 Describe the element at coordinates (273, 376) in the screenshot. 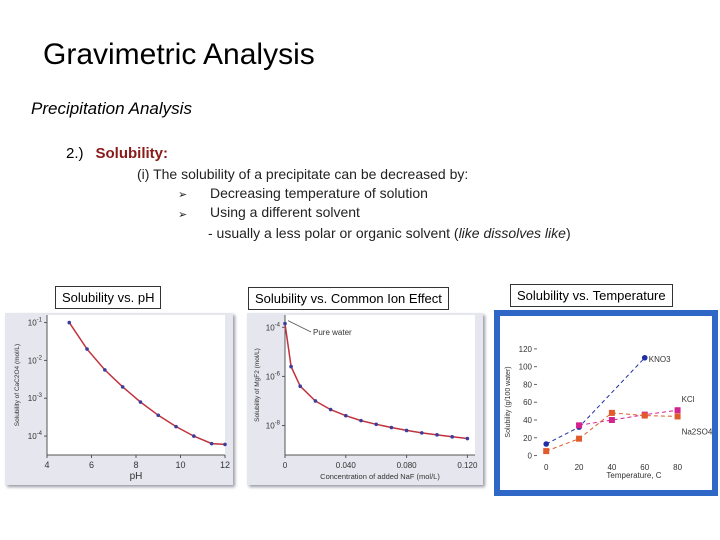

I see `tick-label: 10-6` at that location.